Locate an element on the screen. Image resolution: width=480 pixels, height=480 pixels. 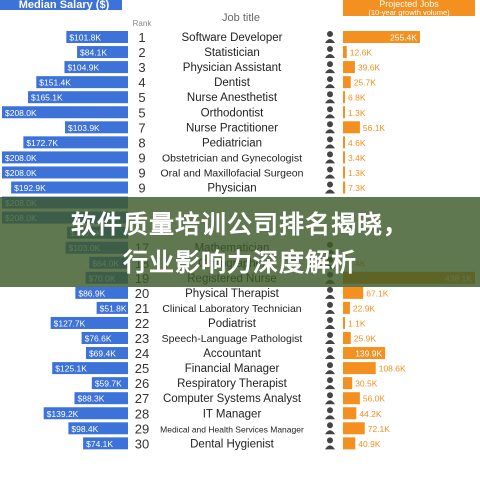
tooth-icon is located at coordinates (330, 79).